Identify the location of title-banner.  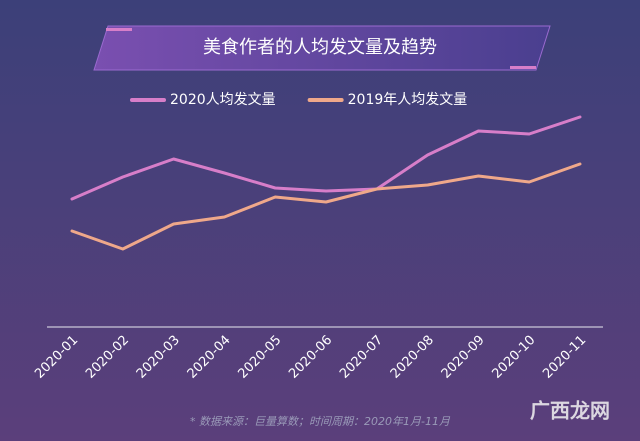
(322, 48).